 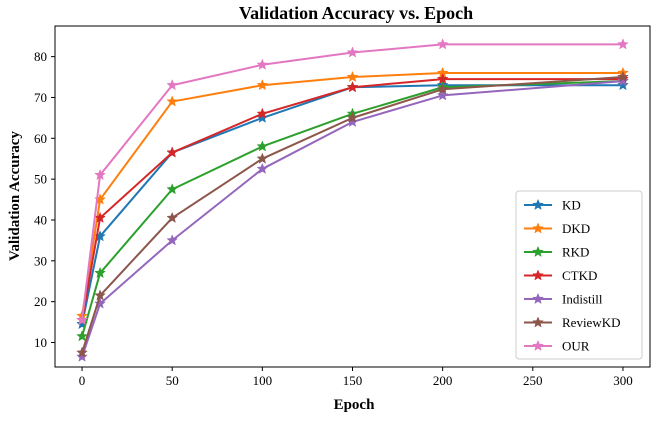 I want to click on y-tick-label: 30, so click(x=40, y=260).